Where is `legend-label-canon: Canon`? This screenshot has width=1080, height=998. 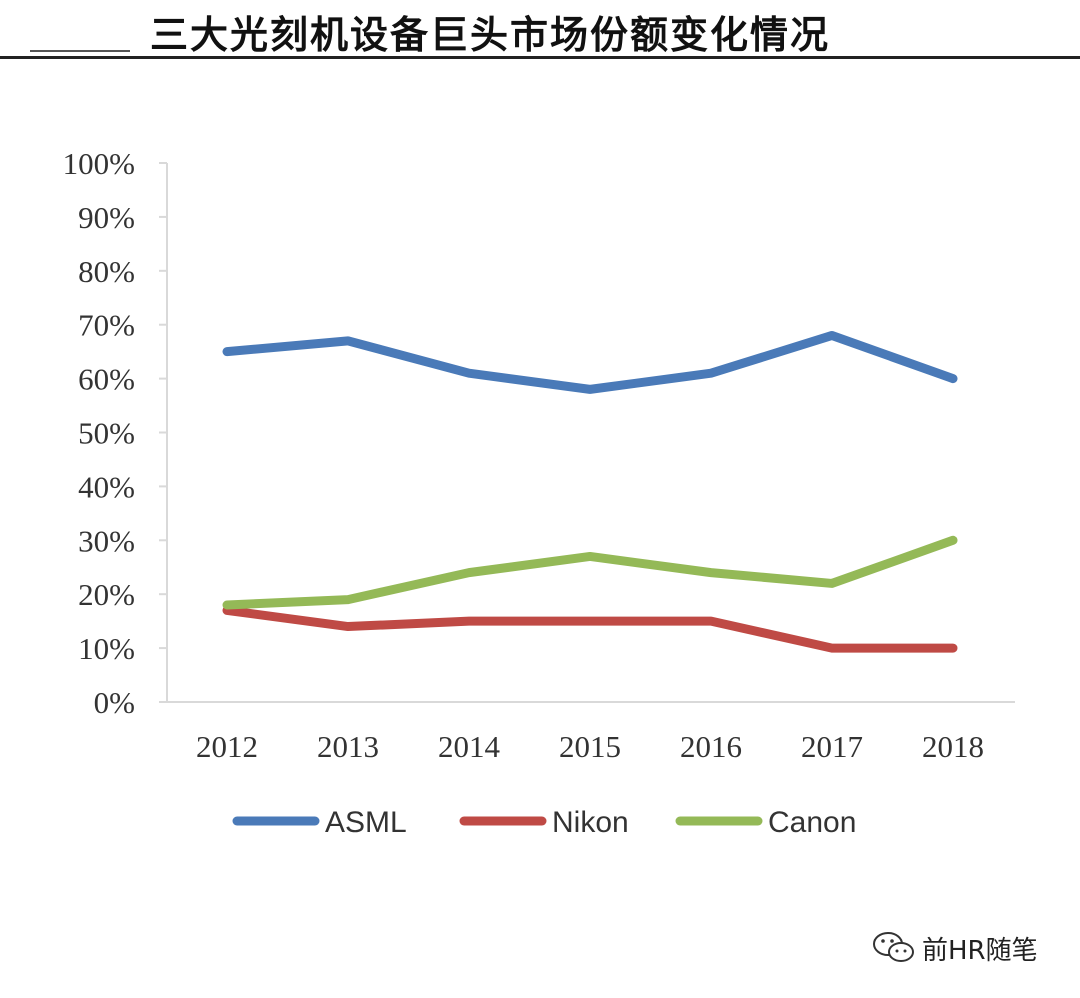
legend-label-canon: Canon is located at coordinates (812, 822).